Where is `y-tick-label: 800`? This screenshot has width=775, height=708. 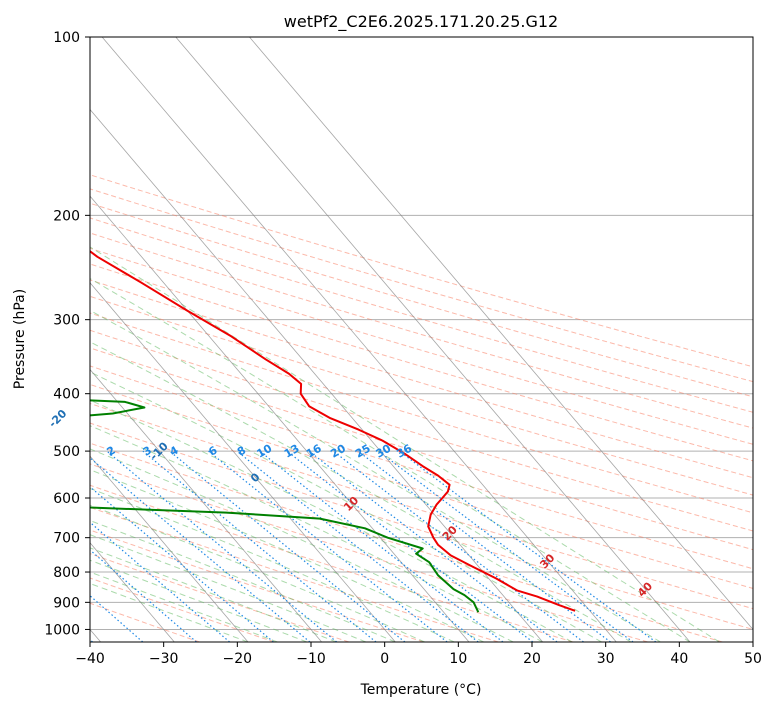 y-tick-label: 800 is located at coordinates (66, 573).